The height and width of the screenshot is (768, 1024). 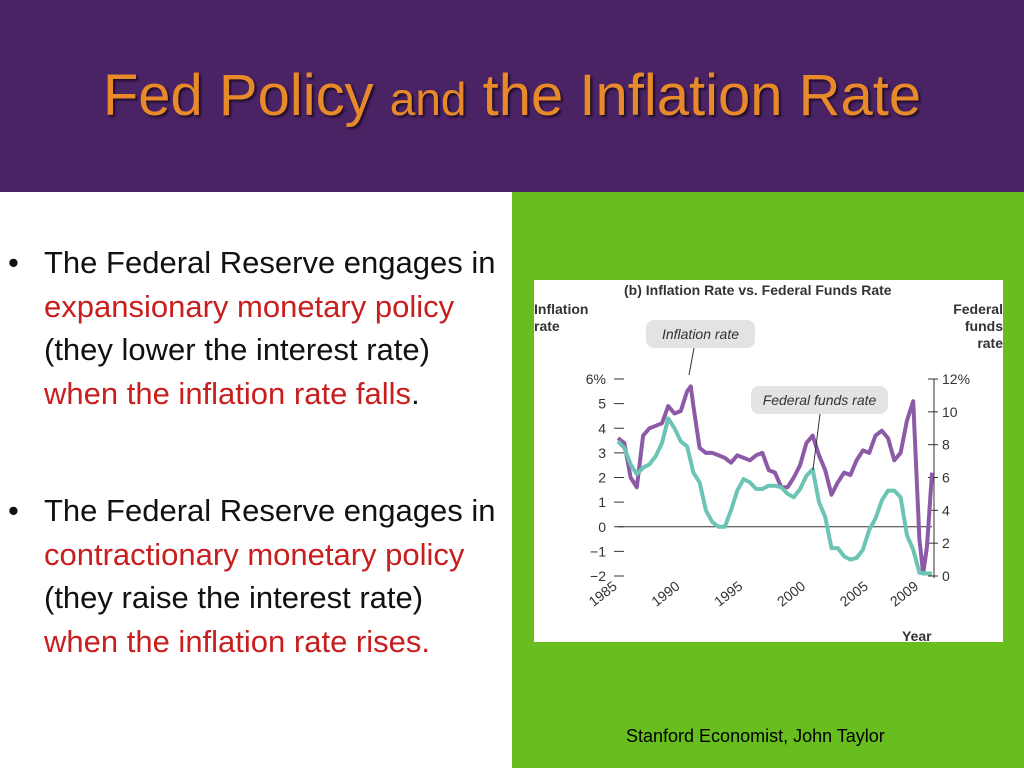 I want to click on bullet1-seg3: (they lower the interest rate), so click(x=237, y=349).